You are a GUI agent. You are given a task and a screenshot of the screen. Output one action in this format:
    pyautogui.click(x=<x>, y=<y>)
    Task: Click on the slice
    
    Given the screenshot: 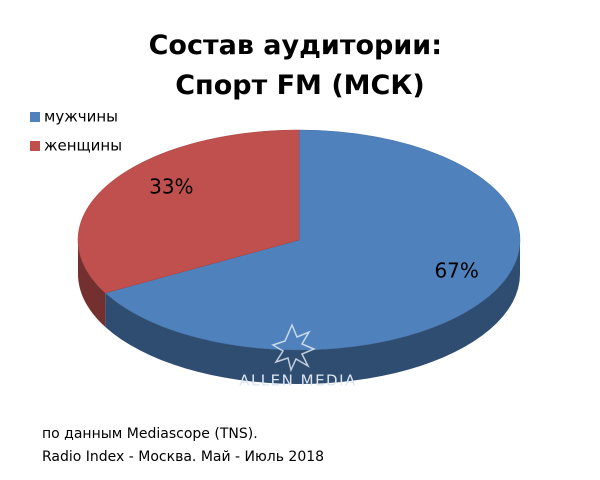 What is the action you would take?
    pyautogui.click(x=188, y=211)
    